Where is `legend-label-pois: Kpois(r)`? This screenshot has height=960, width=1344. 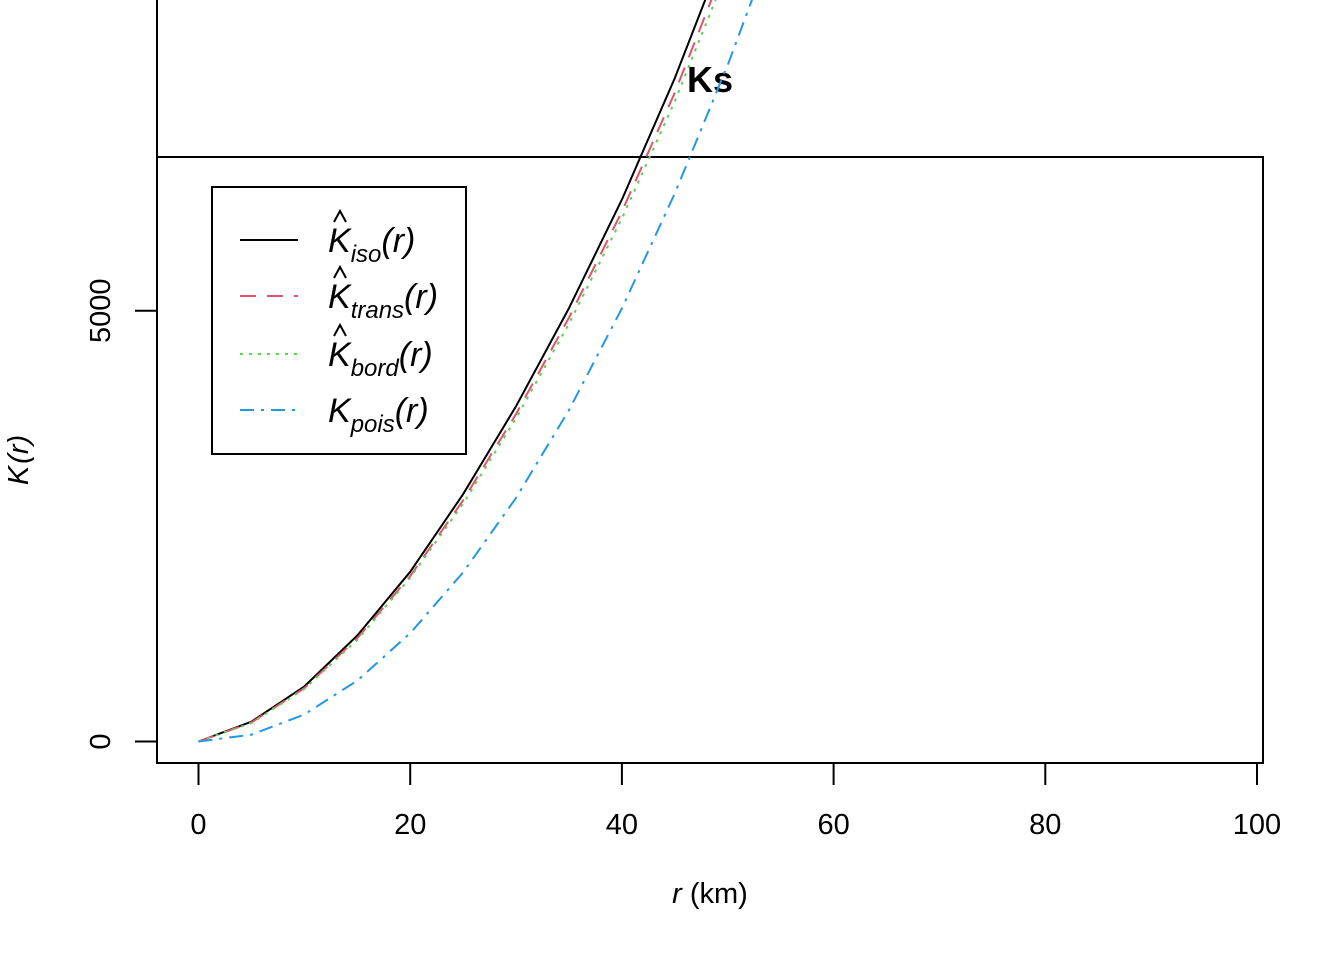 legend-label-pois: Kpois(r) is located at coordinates (378, 415).